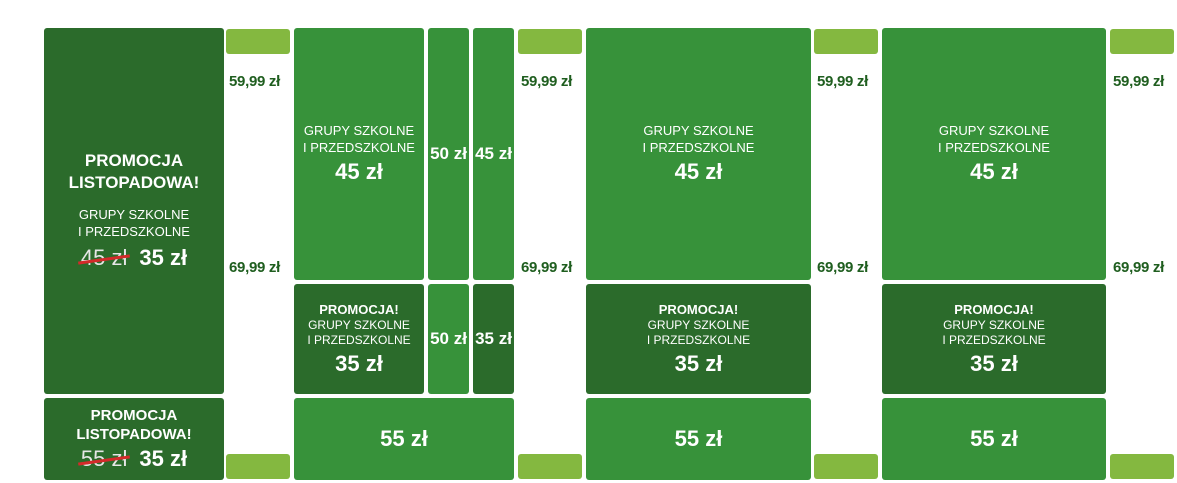 The height and width of the screenshot is (483, 1177). Describe the element at coordinates (842, 81) in the screenshot. I see `price-upper-c: 59,99 zł` at that location.